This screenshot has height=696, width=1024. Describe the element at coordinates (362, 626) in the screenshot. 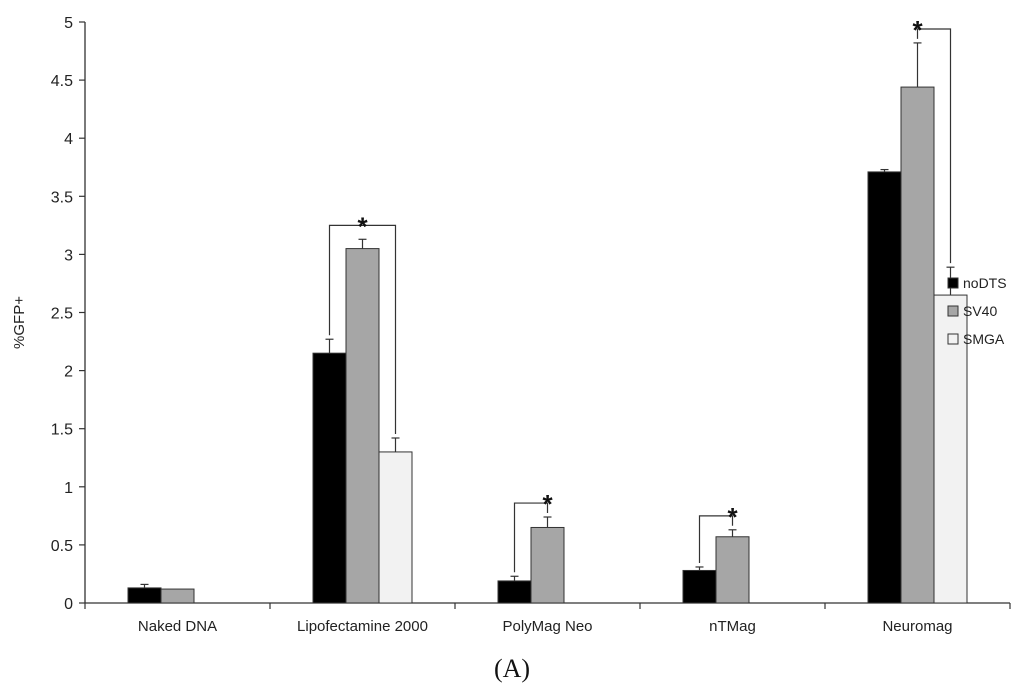

I see `x-tick-label: Lipofectamine 2000` at that location.